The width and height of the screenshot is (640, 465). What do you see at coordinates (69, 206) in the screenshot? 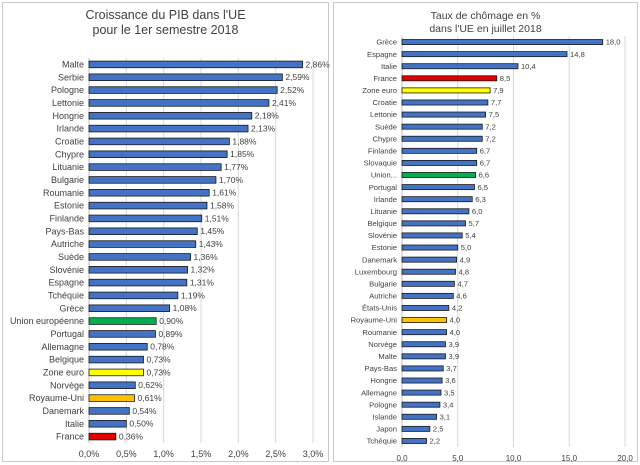
I see `c0-category-label: Estonie` at bounding box center [69, 206].